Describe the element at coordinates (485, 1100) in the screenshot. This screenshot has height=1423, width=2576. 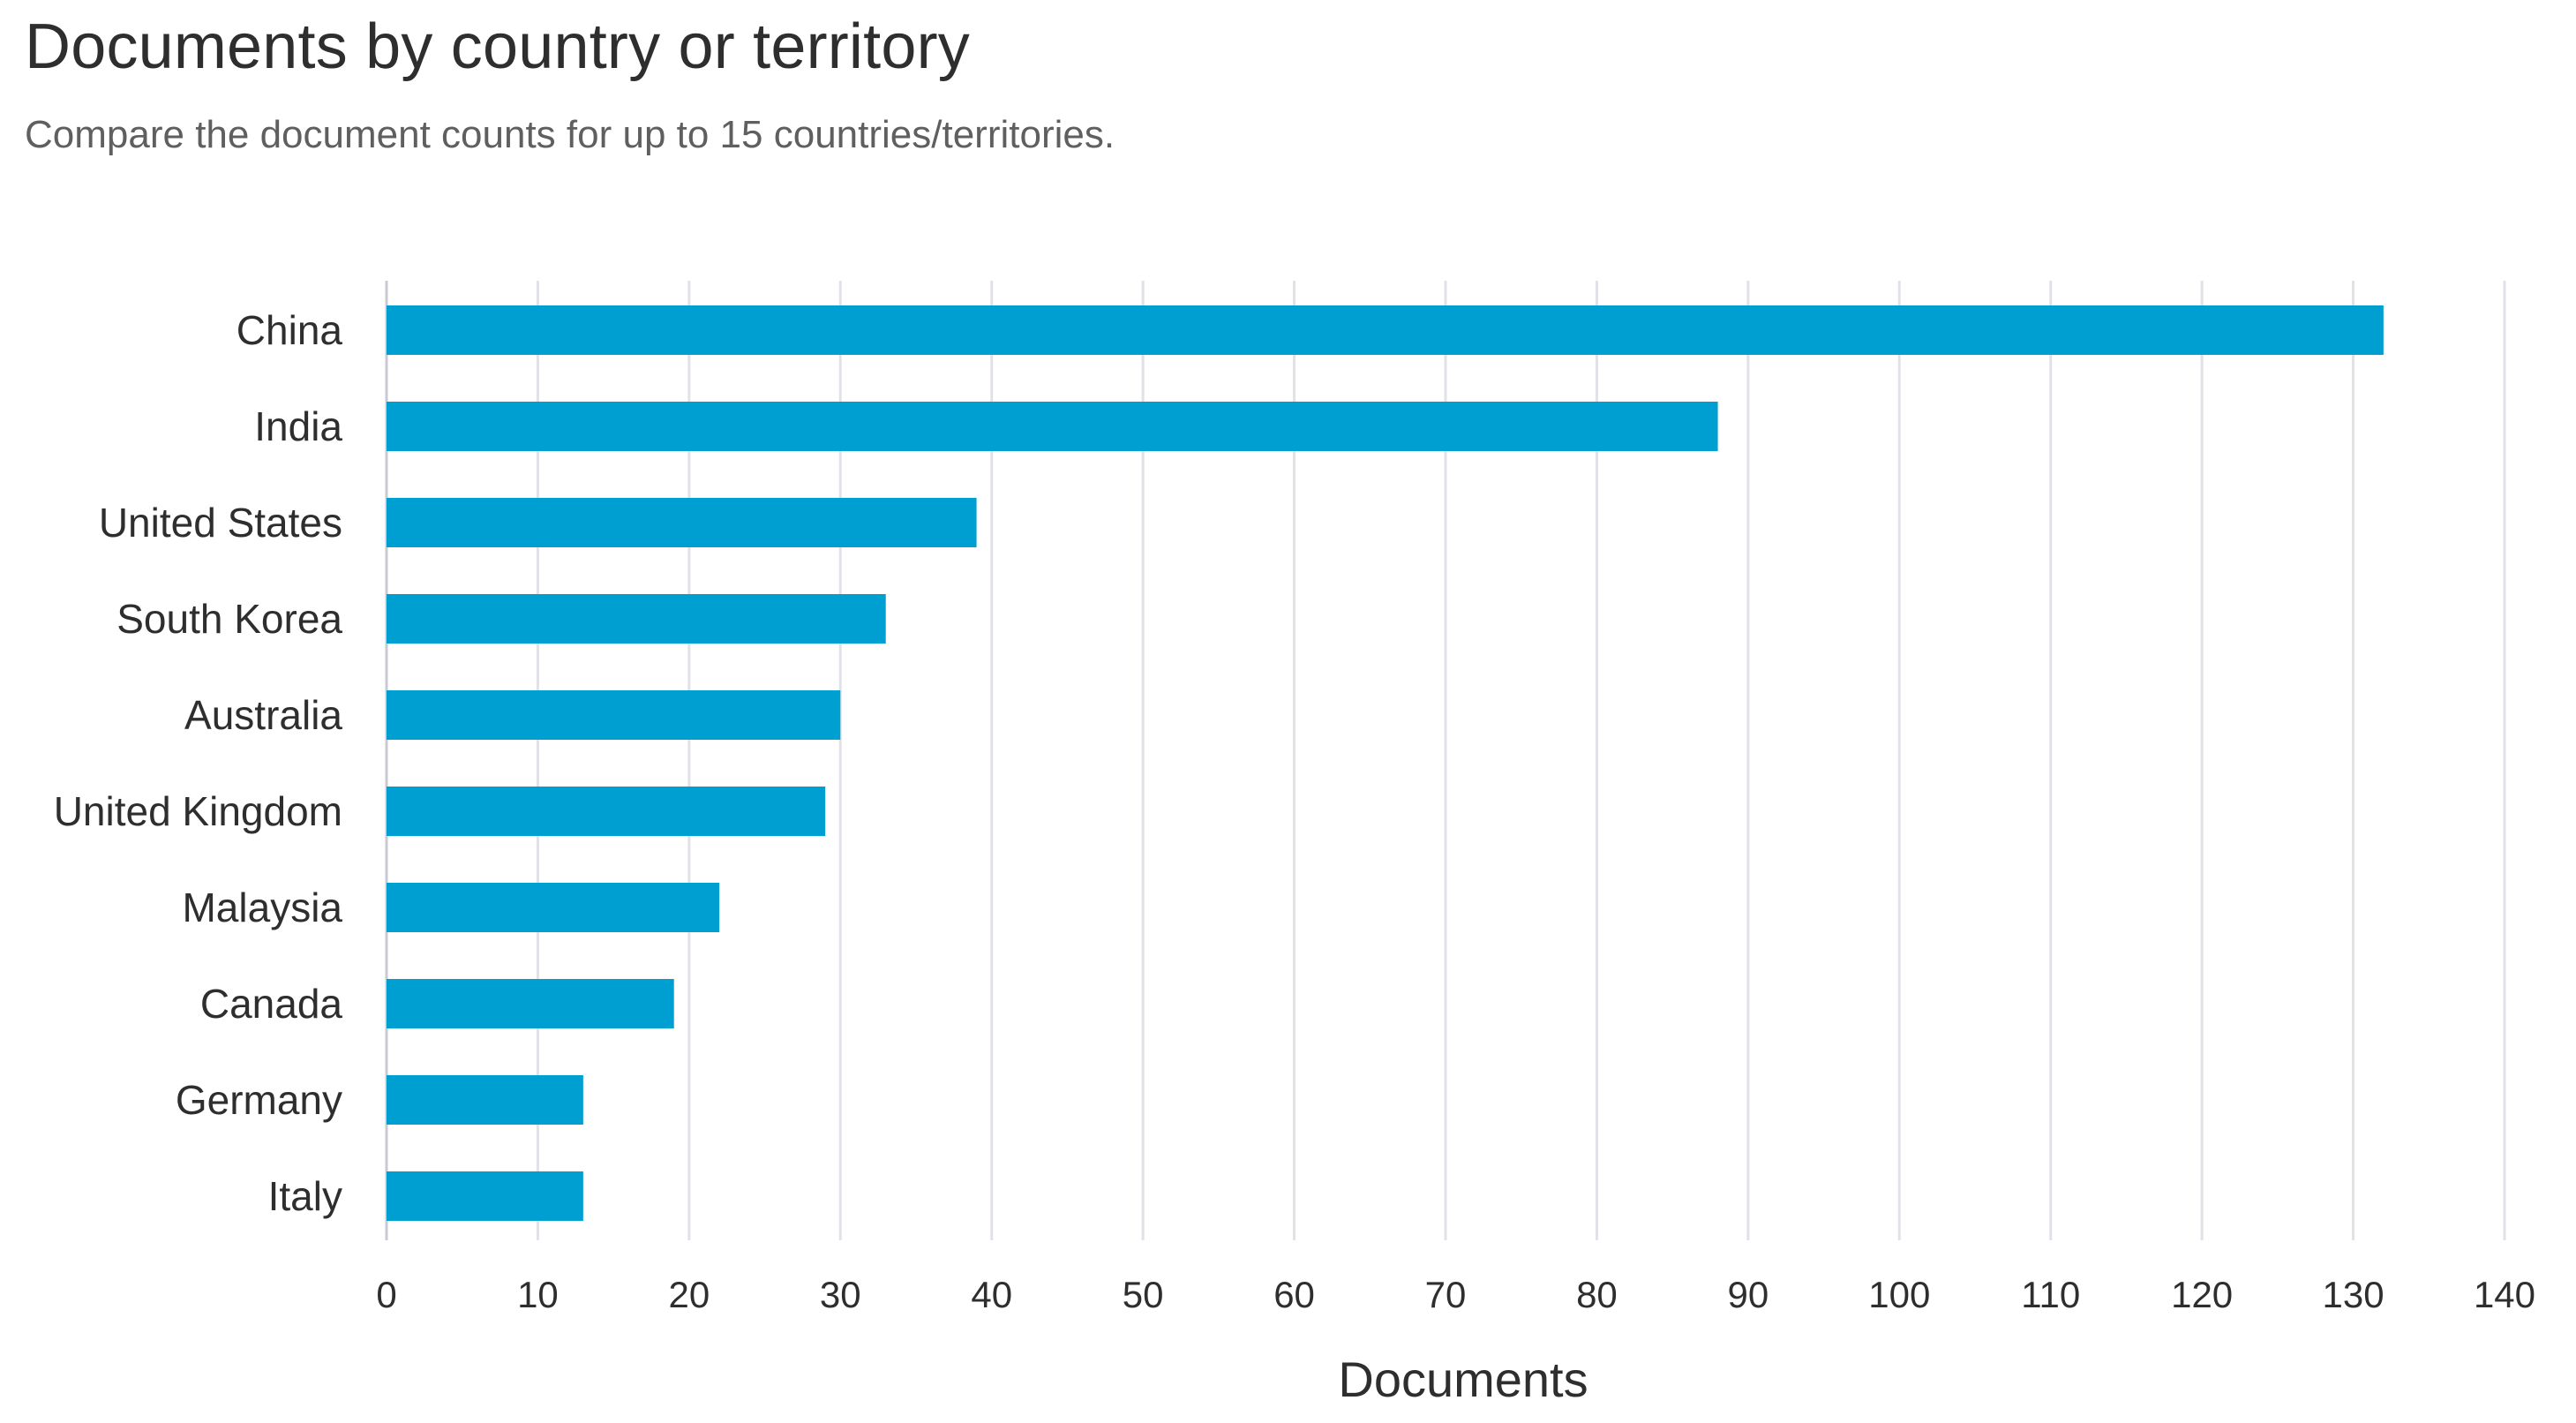
I see `bar-germany` at that location.